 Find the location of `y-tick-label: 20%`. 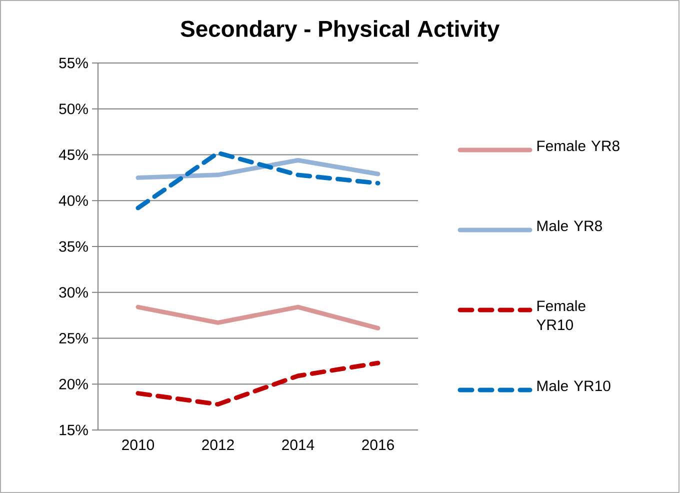

y-tick-label: 20% is located at coordinates (73, 384).